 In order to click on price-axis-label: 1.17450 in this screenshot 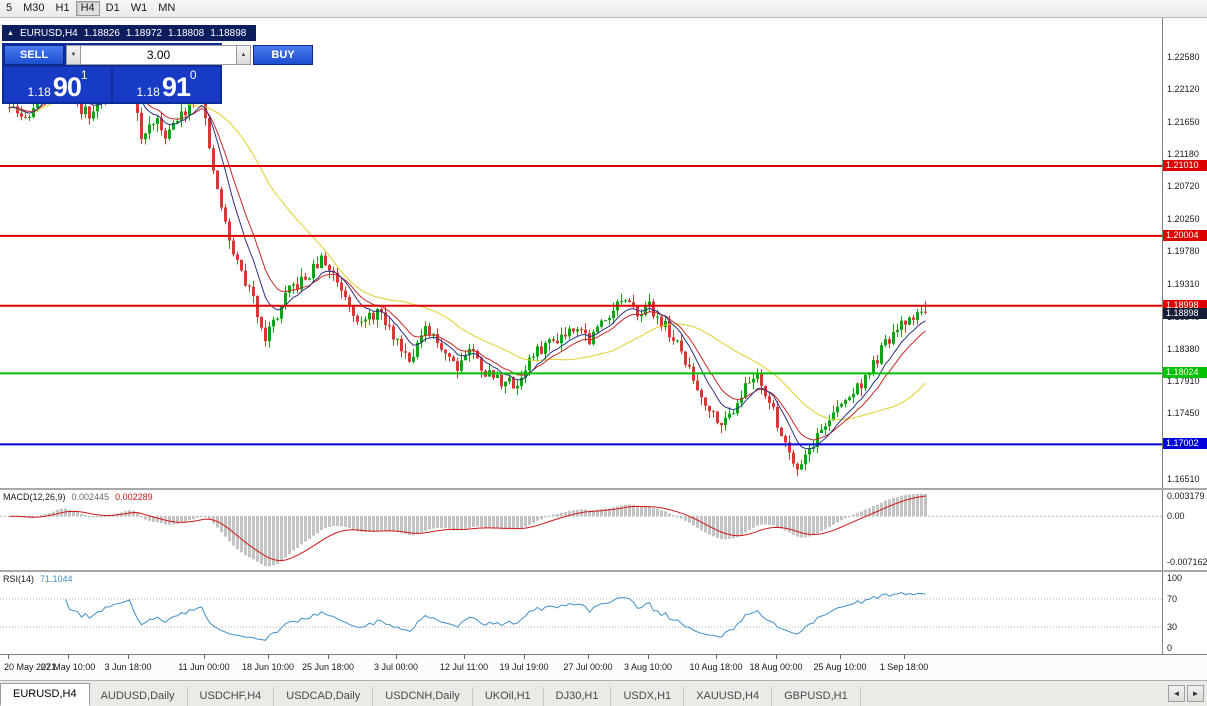, I will do `click(1183, 413)`.